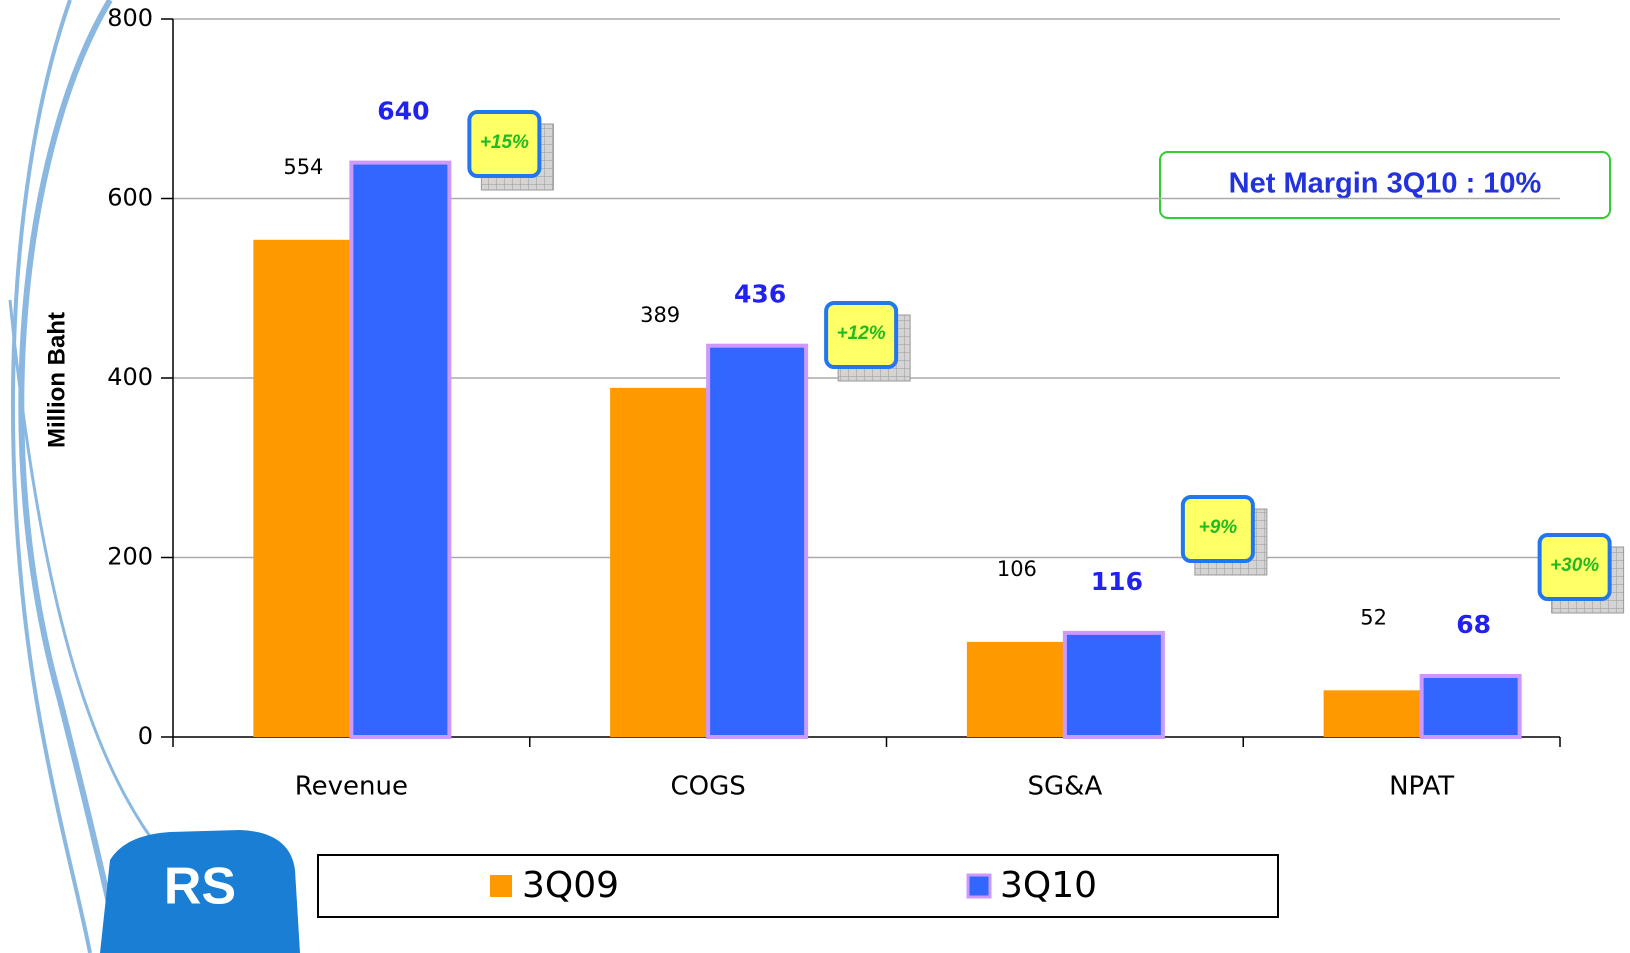  Describe the element at coordinates (760, 294) in the screenshot. I see `data-label-3q10: 436` at that location.